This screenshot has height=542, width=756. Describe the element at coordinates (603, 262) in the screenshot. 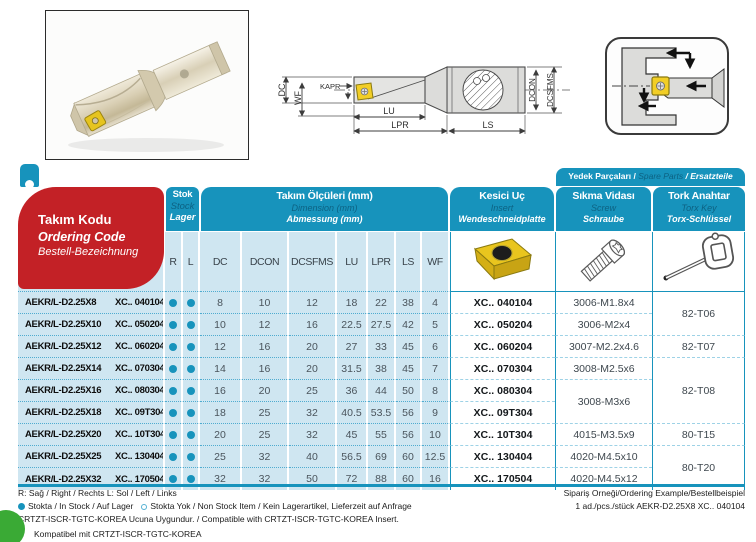

I see `screw-image-cell` at that location.